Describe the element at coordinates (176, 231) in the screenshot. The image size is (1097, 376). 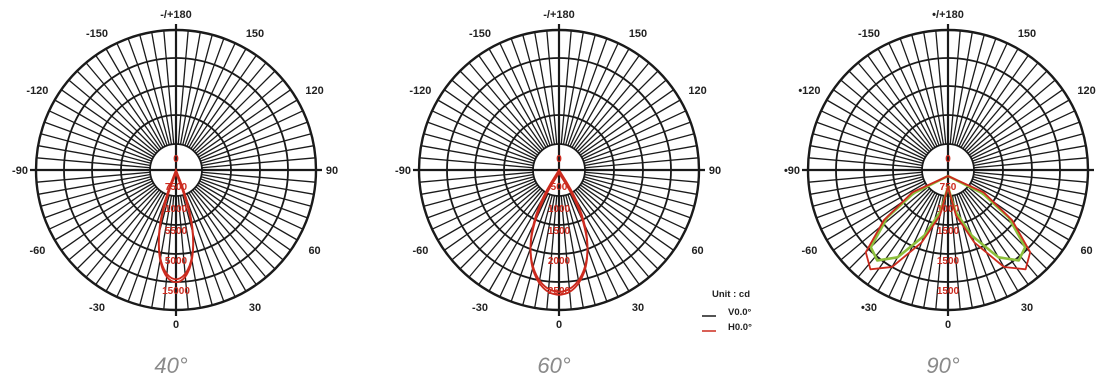
I see `ring-value-label: 5500` at that location.